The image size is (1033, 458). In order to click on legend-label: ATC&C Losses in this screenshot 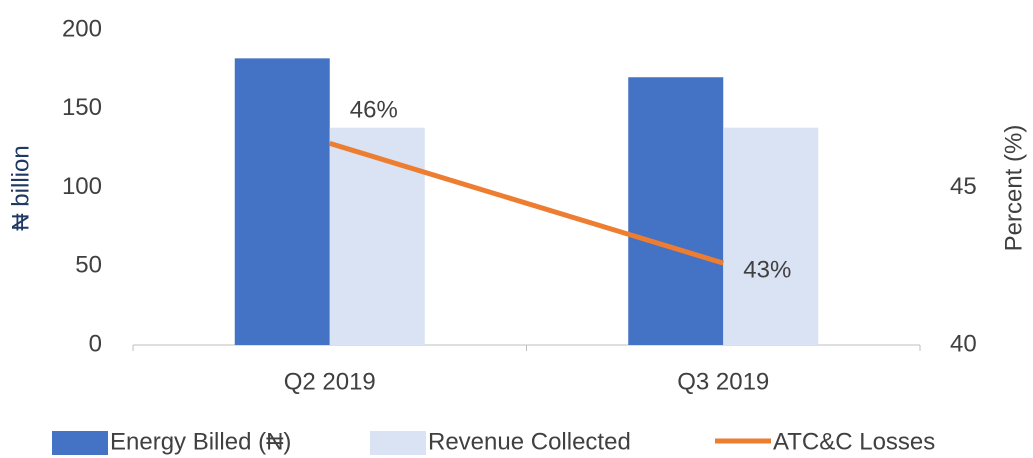, I will do `click(854, 441)`.